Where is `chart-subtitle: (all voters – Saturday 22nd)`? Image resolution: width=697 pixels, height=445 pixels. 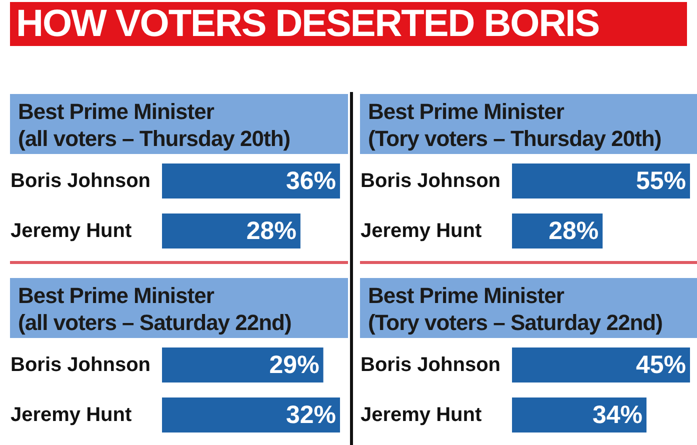 chart-subtitle: (all voters – Saturday 22nd) is located at coordinates (155, 322).